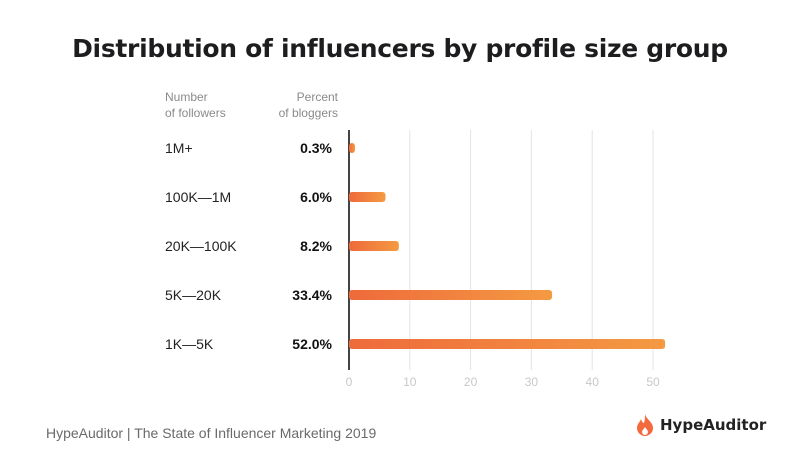  What do you see at coordinates (186, 97) in the screenshot?
I see `category-header-line1: Number` at bounding box center [186, 97].